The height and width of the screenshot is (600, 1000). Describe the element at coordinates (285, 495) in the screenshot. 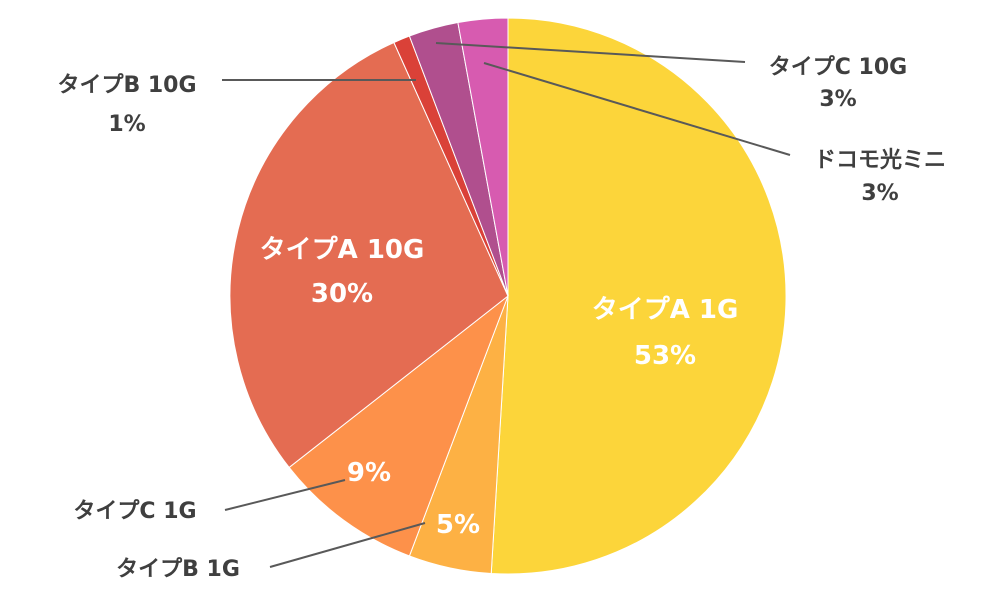

I see `leader-line-type-c-1g` at that location.